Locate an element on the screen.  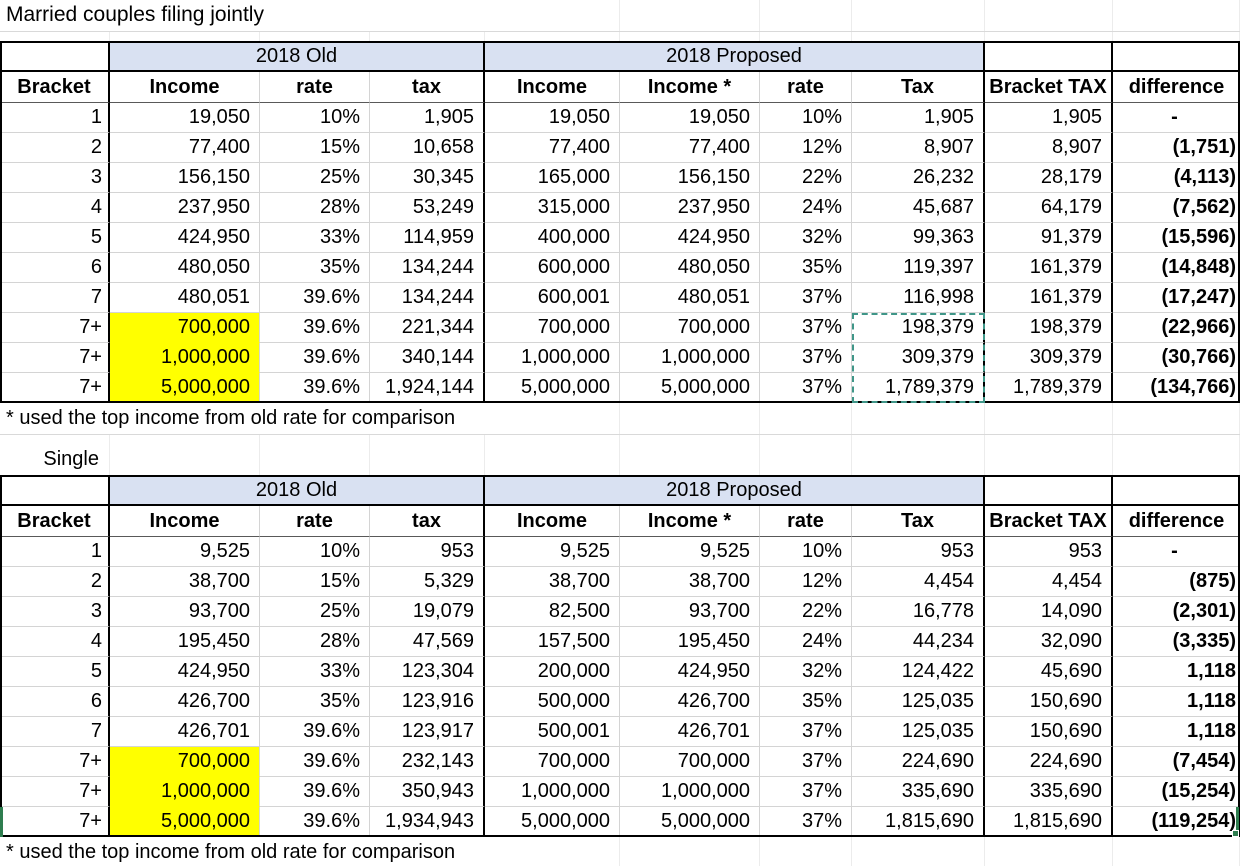
cell: 198,379 is located at coordinates (918, 328).